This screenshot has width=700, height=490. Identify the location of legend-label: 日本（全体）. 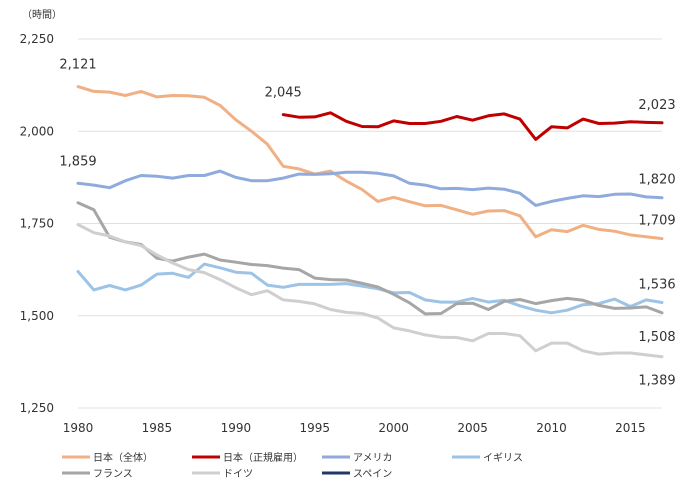
(123, 457).